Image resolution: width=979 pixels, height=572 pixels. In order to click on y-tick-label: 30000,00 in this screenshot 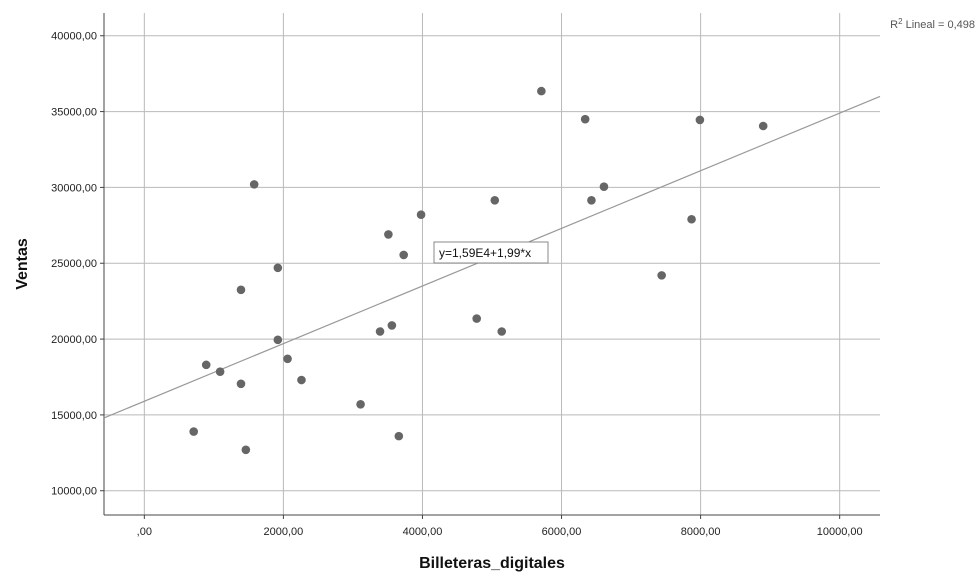, I will do `click(74, 188)`.